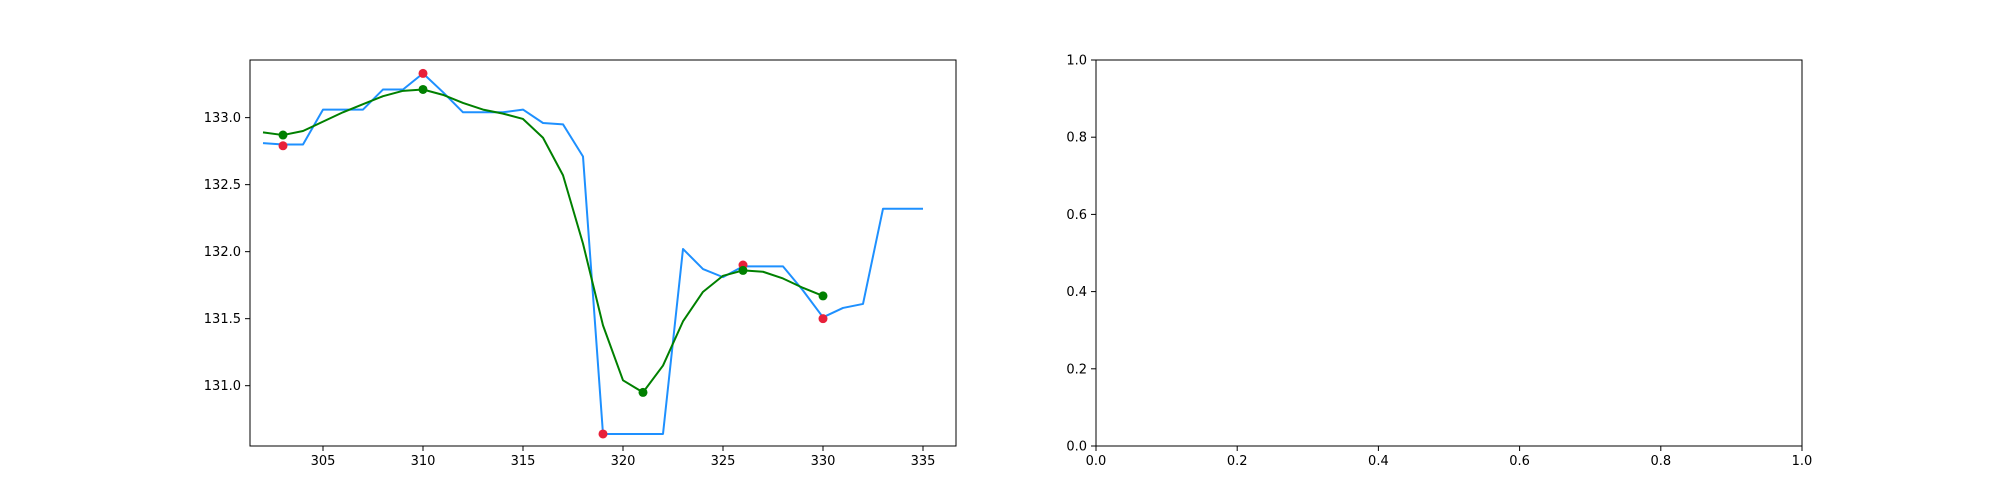  Describe the element at coordinates (1378, 461) in the screenshot. I see `right-x-tick-label: 0.4` at that location.